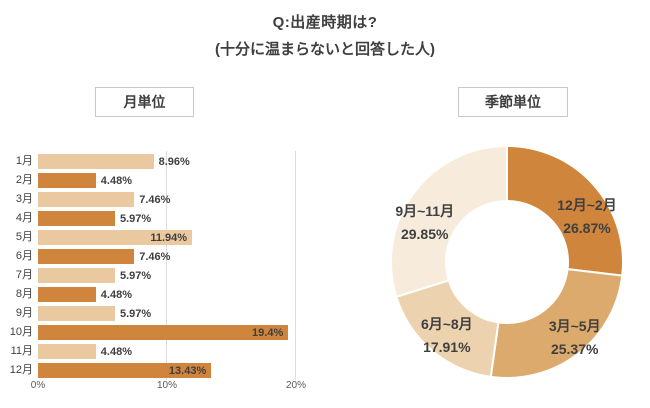  I want to click on donut-label-percent: 26.87%, so click(587, 227).